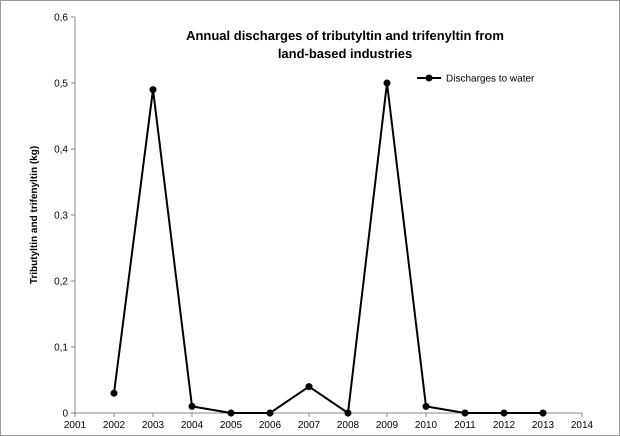  Describe the element at coordinates (465, 425) in the screenshot. I see `x-tick-label: 2011` at that location.